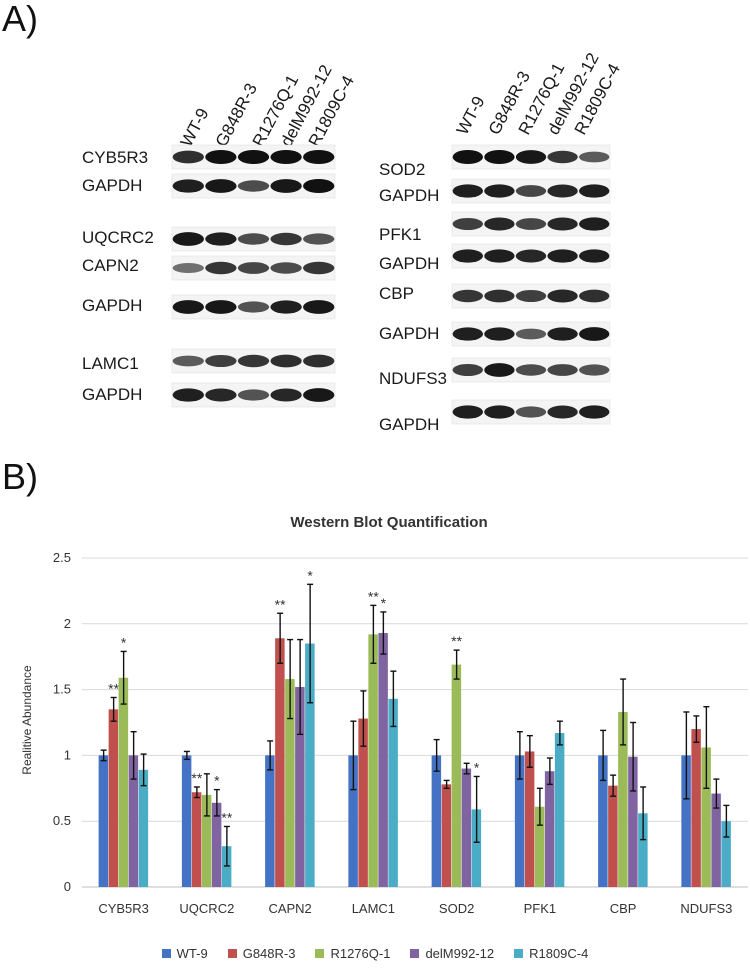 This screenshot has width=750, height=972. I want to click on legend-label: R1276Q-1, so click(360, 953).